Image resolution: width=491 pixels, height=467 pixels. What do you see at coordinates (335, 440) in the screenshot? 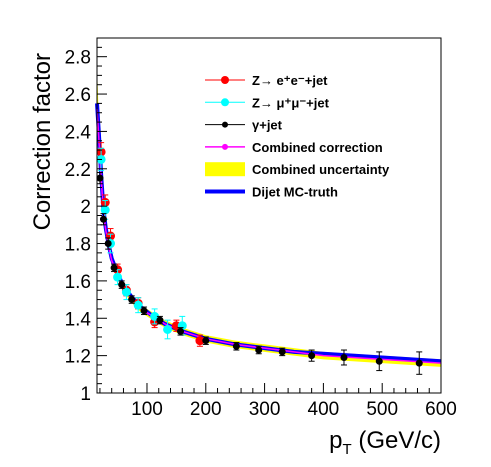
I see `x-axis-title-main: p` at bounding box center [335, 440].